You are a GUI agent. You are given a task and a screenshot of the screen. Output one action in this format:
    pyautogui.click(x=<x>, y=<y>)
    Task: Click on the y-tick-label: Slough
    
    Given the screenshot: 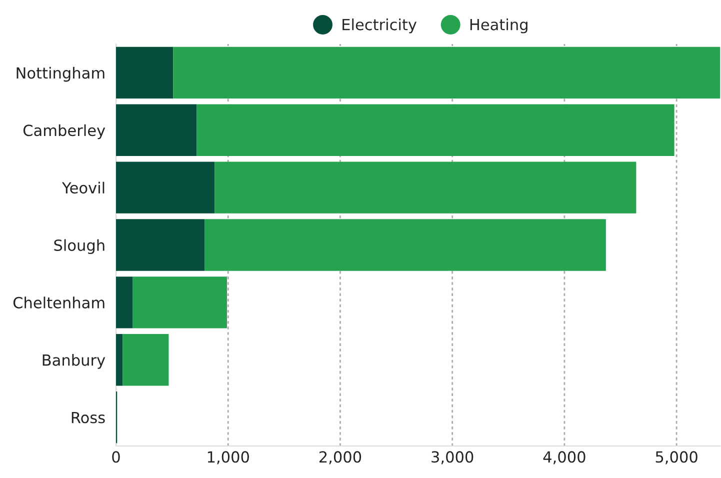 What is the action you would take?
    pyautogui.click(x=79, y=246)
    